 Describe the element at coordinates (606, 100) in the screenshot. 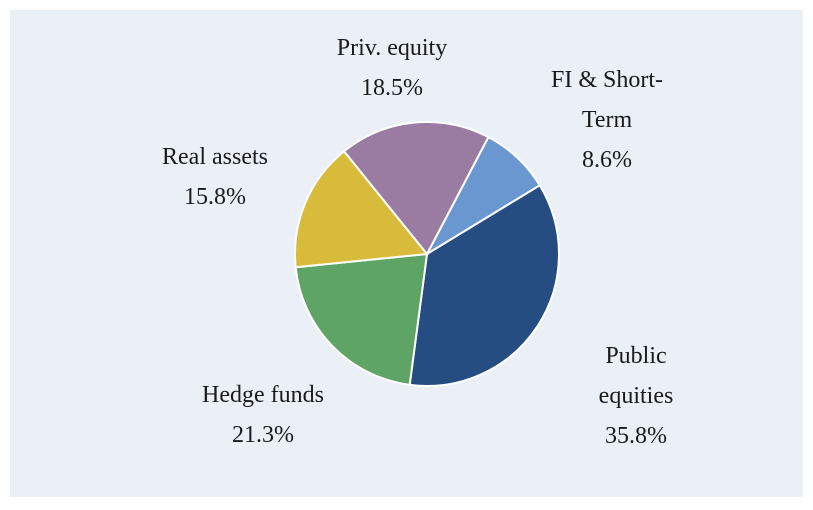

I see `category-label: FI & Short-Term` at that location.